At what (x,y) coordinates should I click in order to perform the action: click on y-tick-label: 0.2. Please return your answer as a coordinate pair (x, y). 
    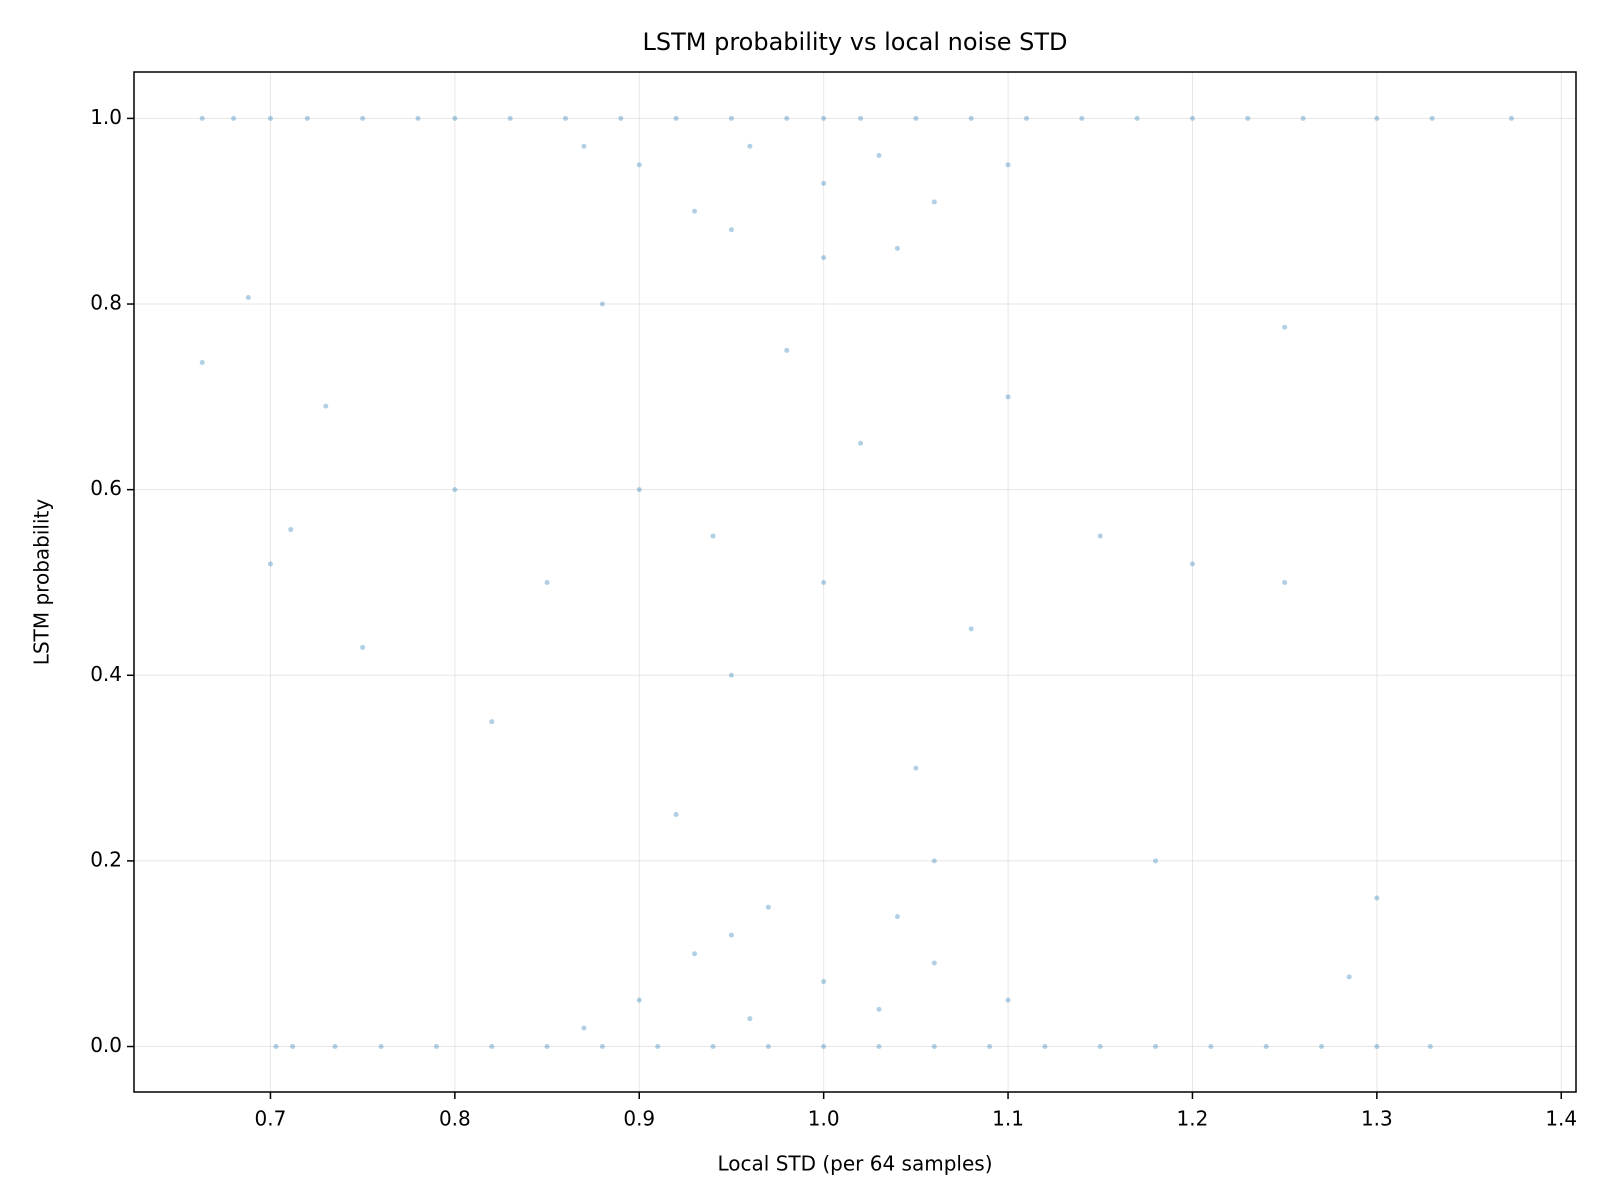
    Looking at the image, I should click on (106, 859).